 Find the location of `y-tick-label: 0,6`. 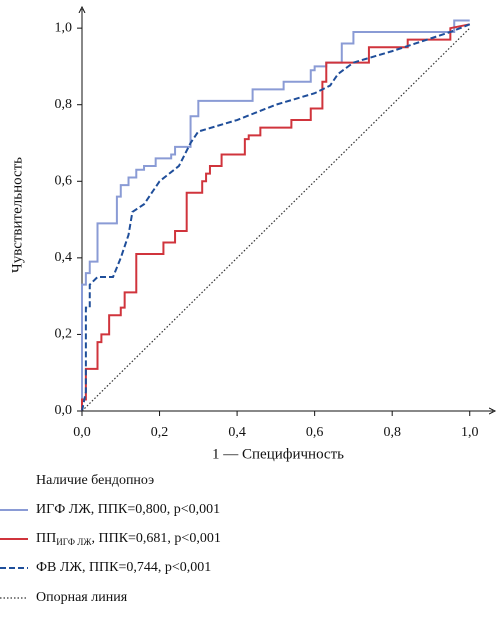

y-tick-label: 0,6 is located at coordinates (64, 181).